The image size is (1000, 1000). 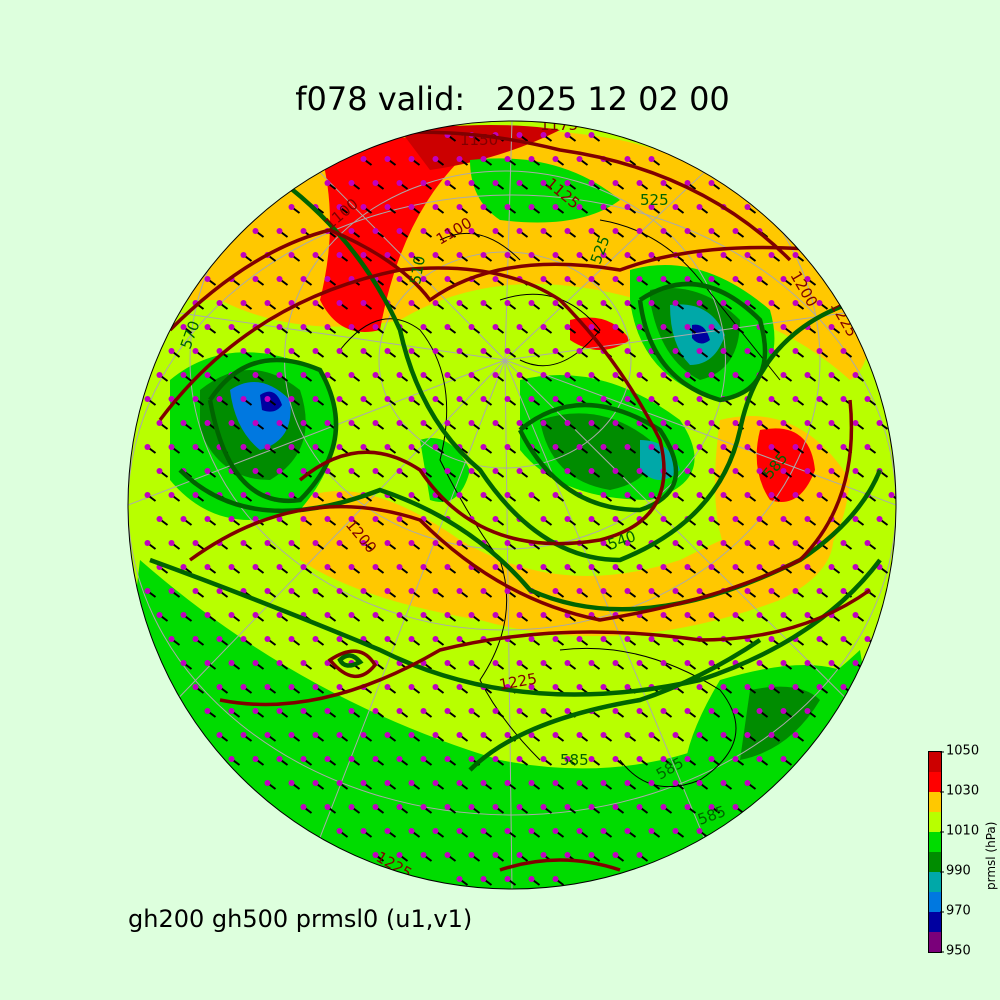 What do you see at coordinates (959, 831) in the screenshot?
I see `colorbar-tick-label: 1010` at bounding box center [959, 831].